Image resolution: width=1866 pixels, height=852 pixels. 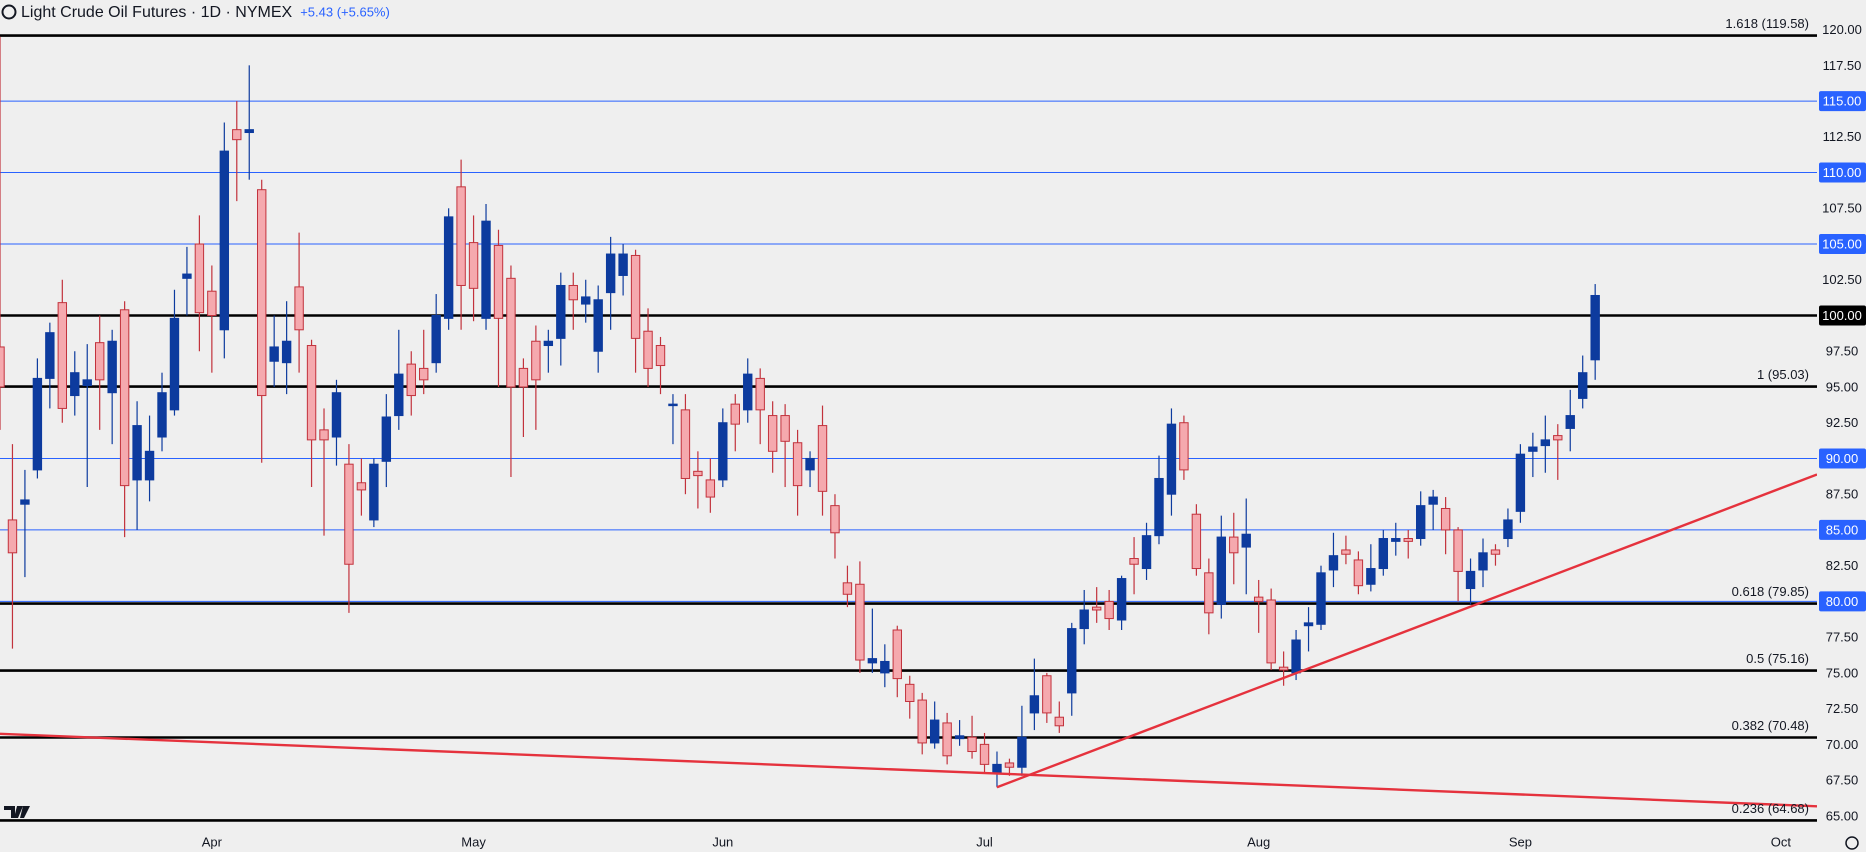 I want to click on y-tick-label: 97.50, so click(x=1842, y=351).